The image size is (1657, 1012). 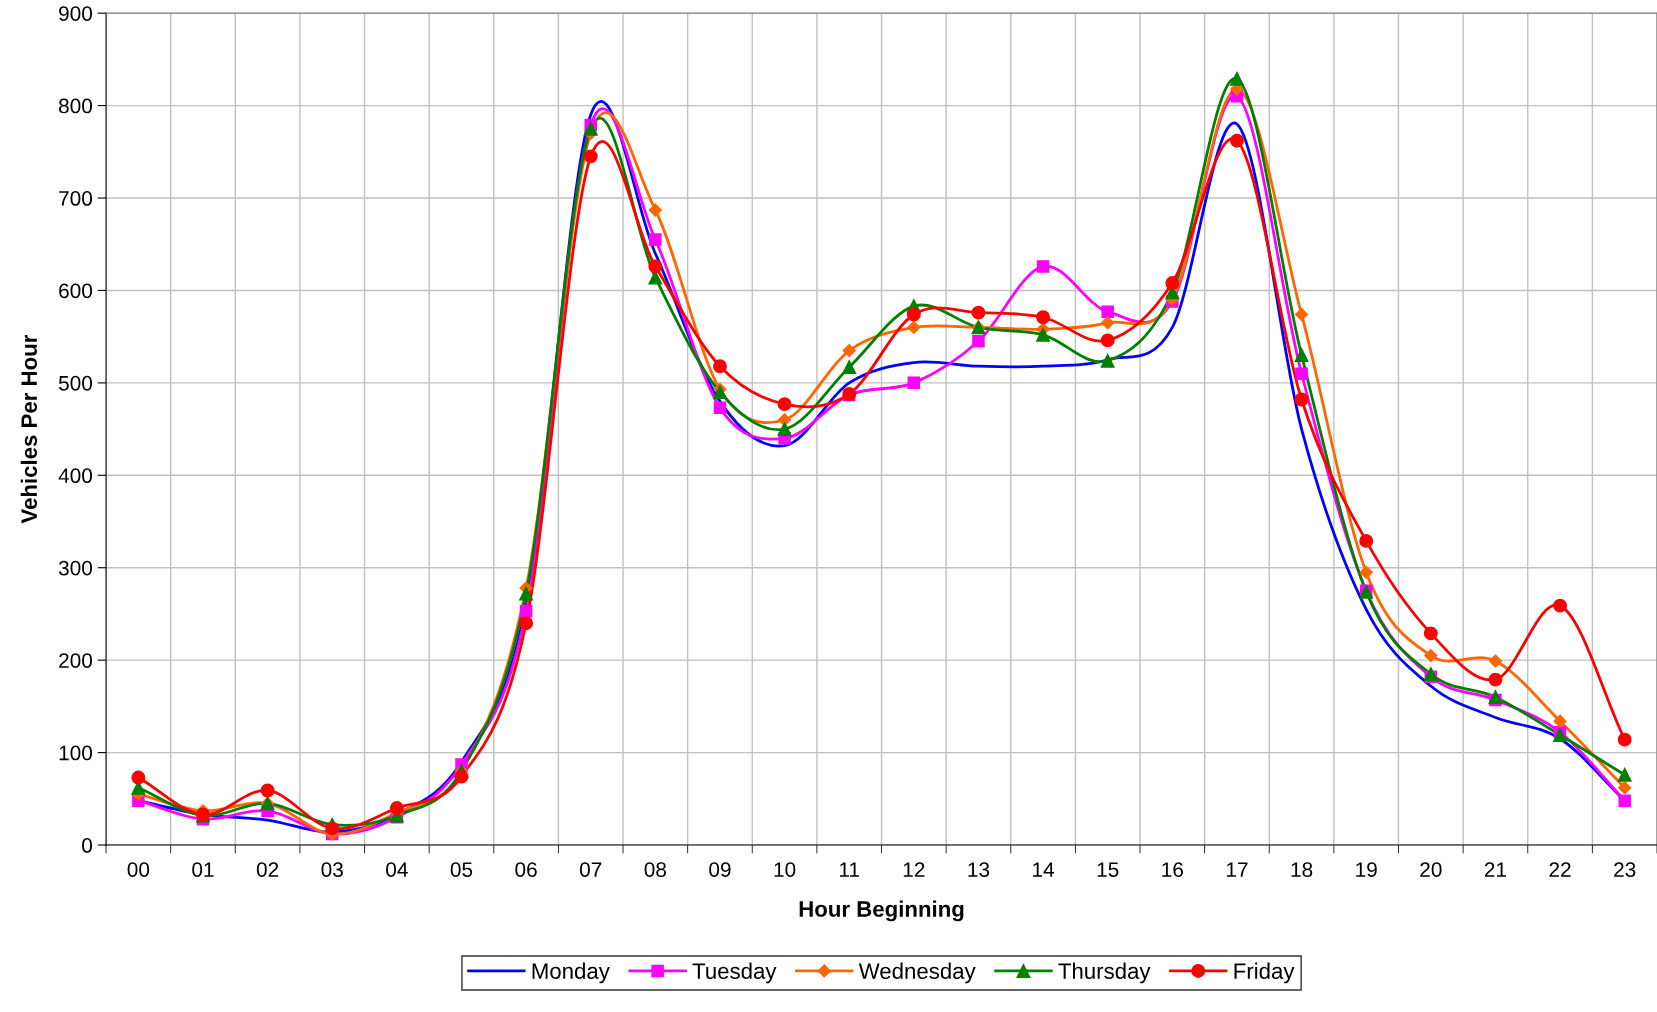 I want to click on x-tick-label: 08, so click(x=655, y=869).